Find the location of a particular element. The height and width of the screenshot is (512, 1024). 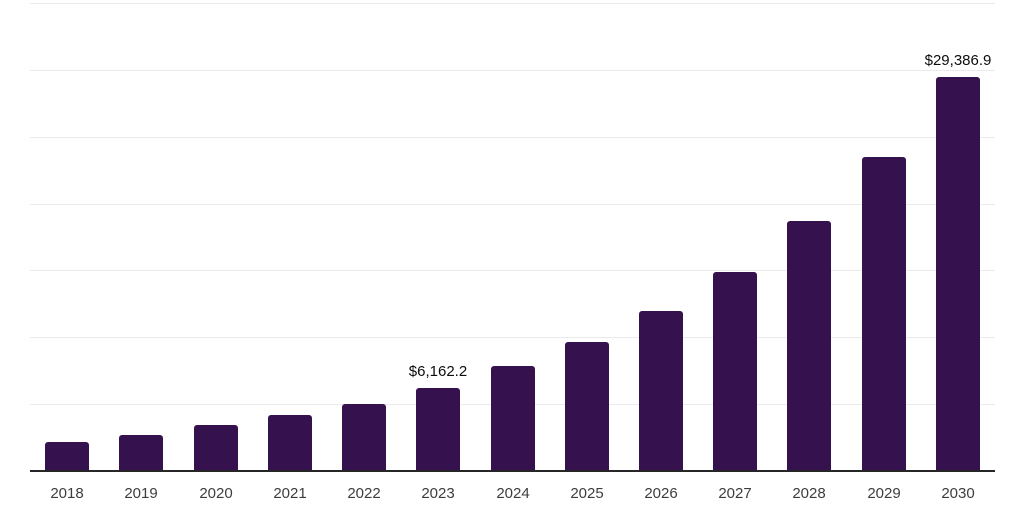

bar-2030 is located at coordinates (958, 273).